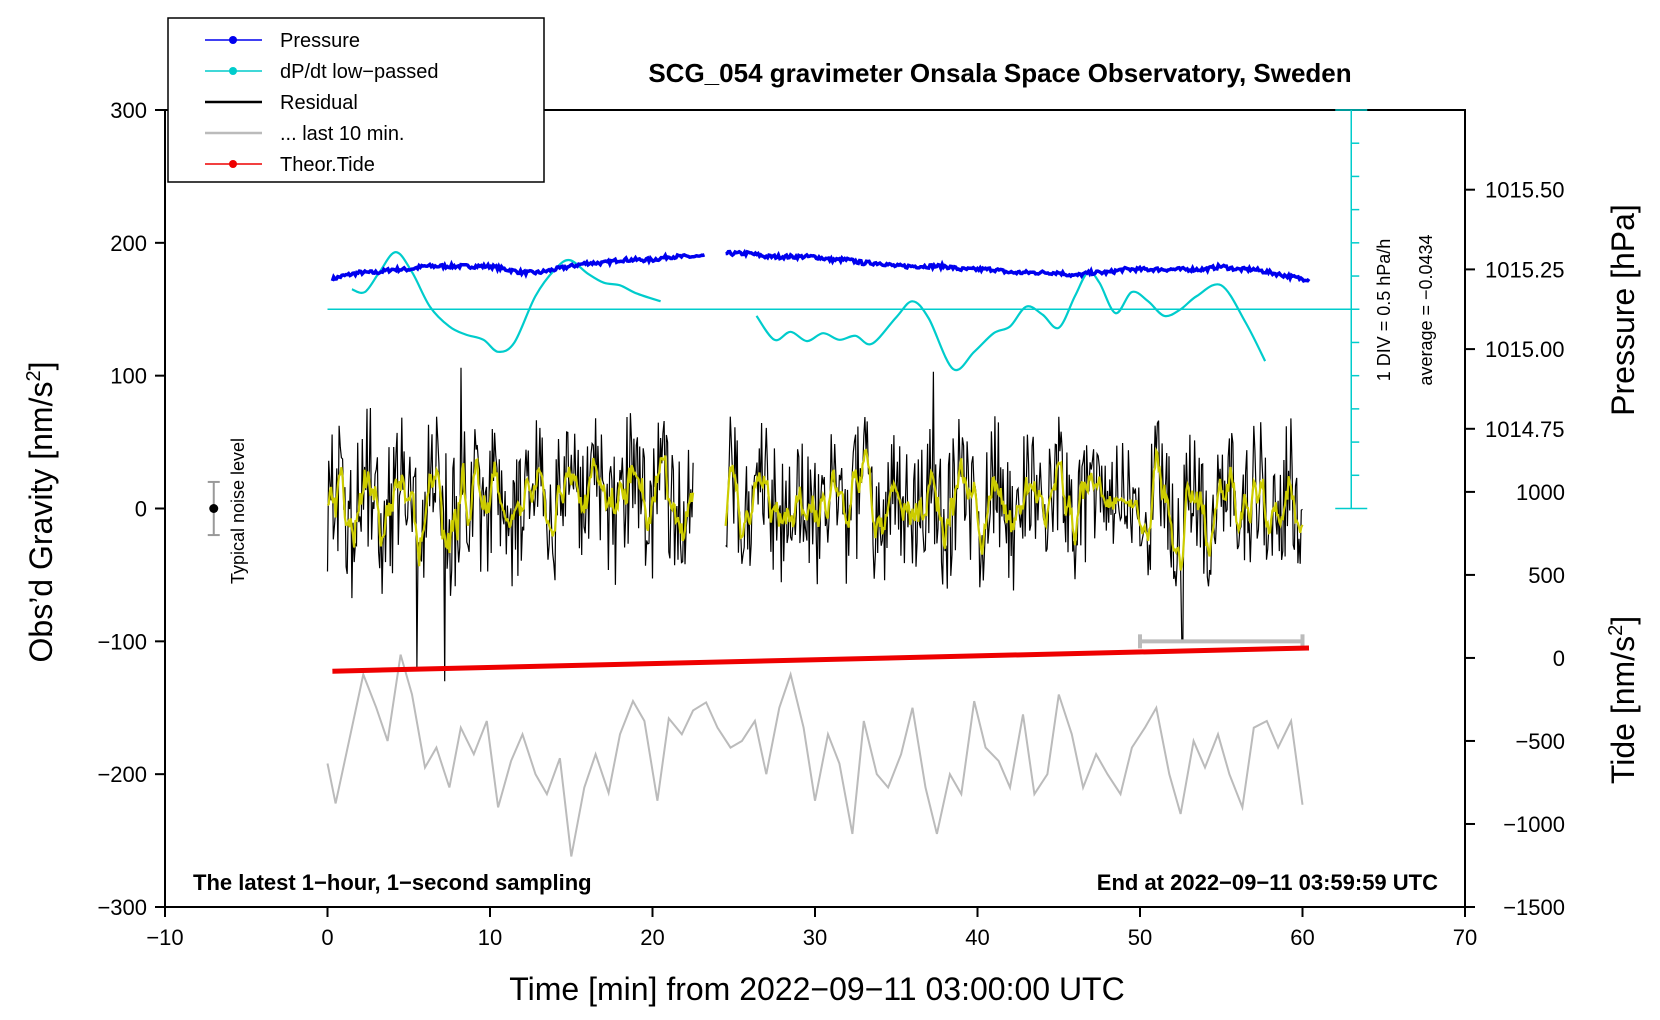 This screenshot has height=1020, width=1660. I want to click on tide-tick-label: 1000, so click(1540, 492).